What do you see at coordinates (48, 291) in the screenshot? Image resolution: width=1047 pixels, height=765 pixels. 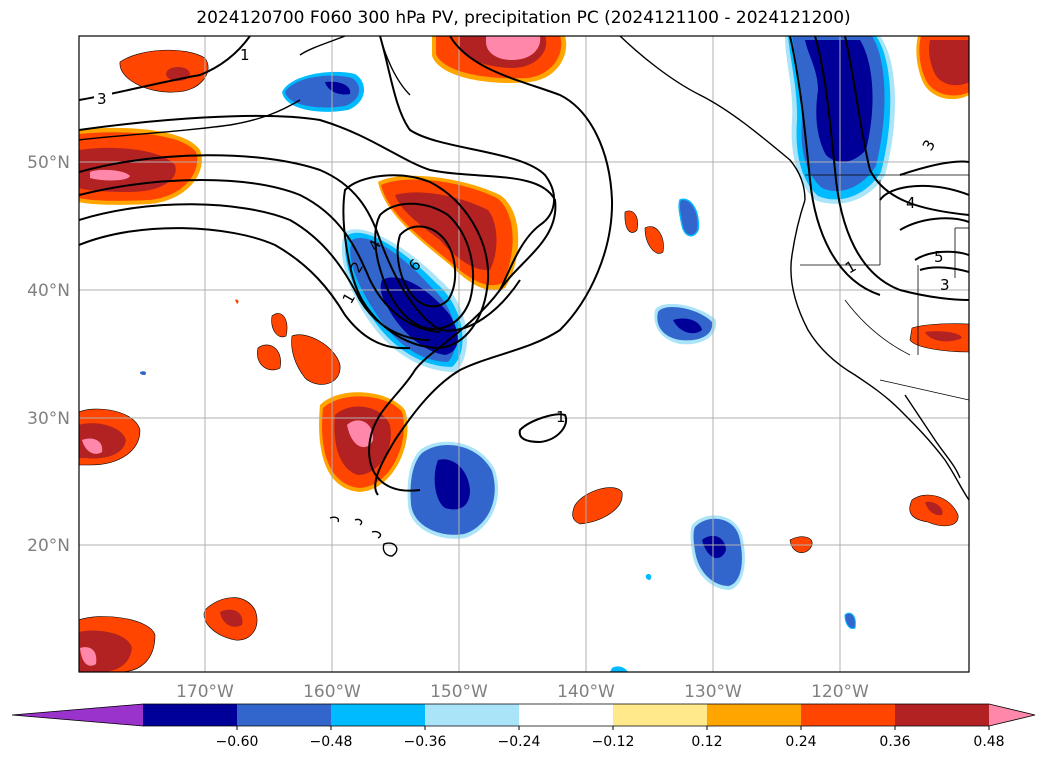 I see `lat-label-40n: 40°N` at bounding box center [48, 291].